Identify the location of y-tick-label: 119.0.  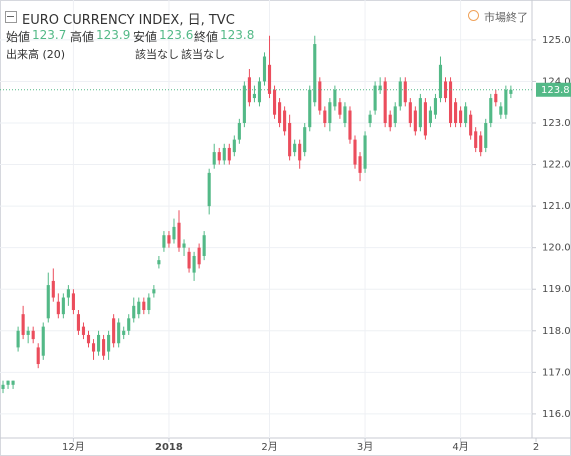
(556, 289).